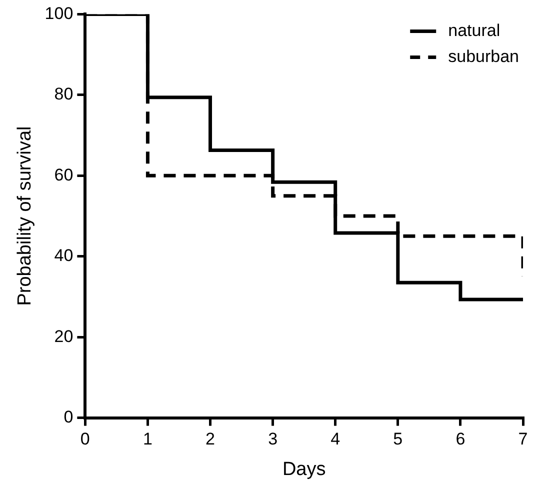  Describe the element at coordinates (483, 56) in the screenshot. I see `legend-label: suburban` at that location.